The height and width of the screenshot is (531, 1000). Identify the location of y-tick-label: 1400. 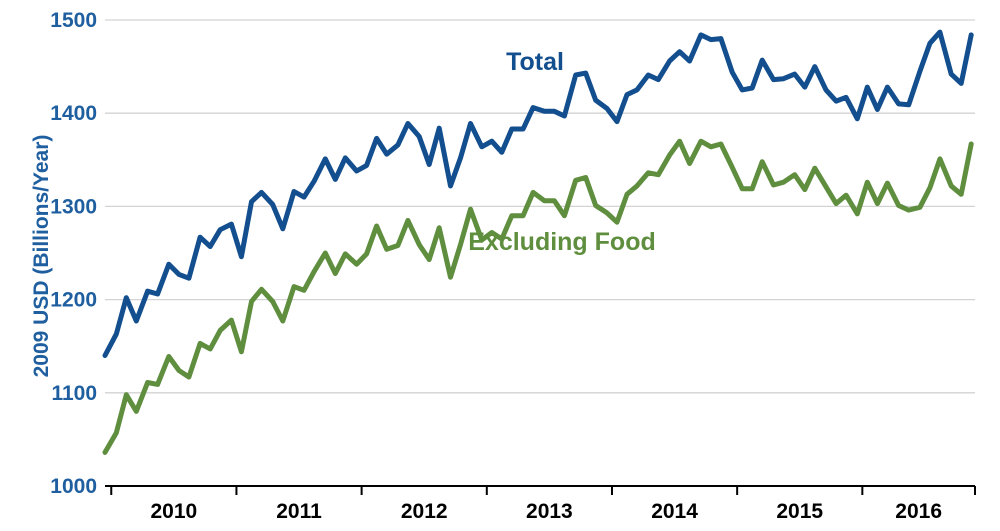
(73, 113).